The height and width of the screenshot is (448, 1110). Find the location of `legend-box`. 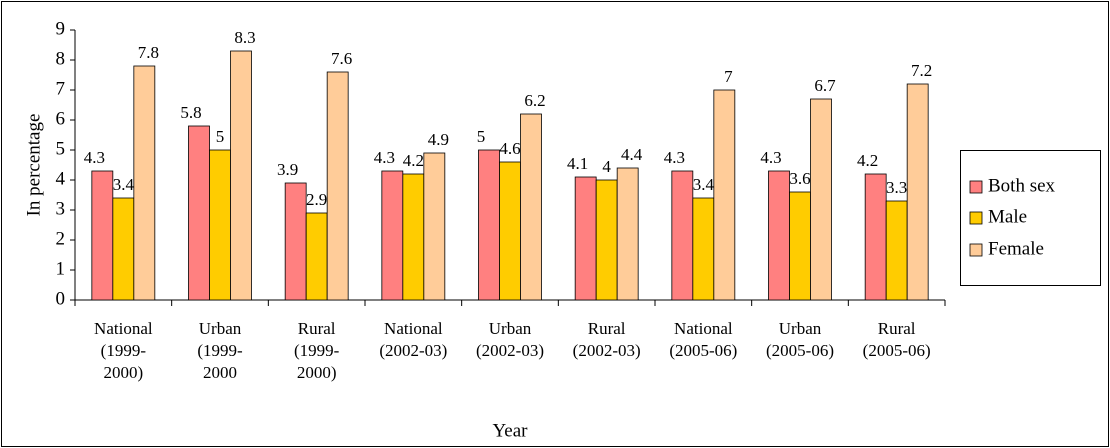

legend-box is located at coordinates (1030, 218).